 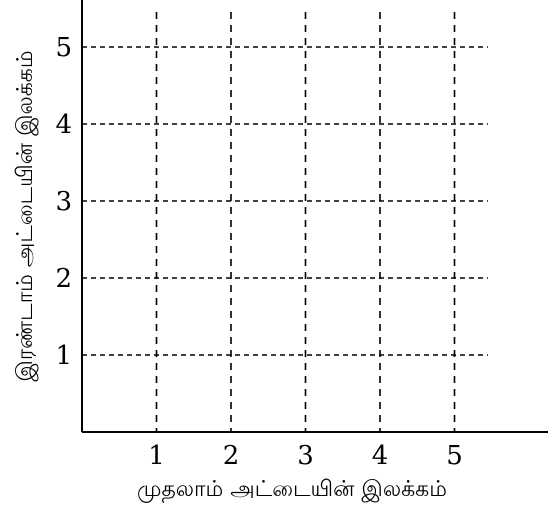 I want to click on y-tick-label-1: 1, so click(x=63, y=356).